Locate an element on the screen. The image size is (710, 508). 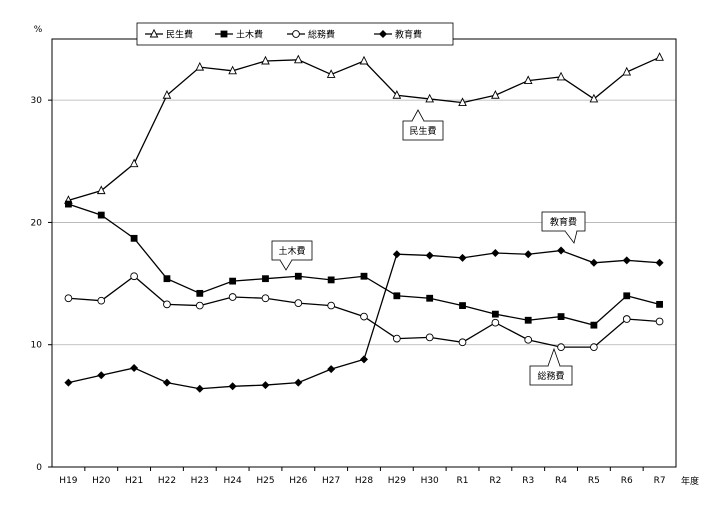
x-tick-label: R5 is located at coordinates (594, 481).